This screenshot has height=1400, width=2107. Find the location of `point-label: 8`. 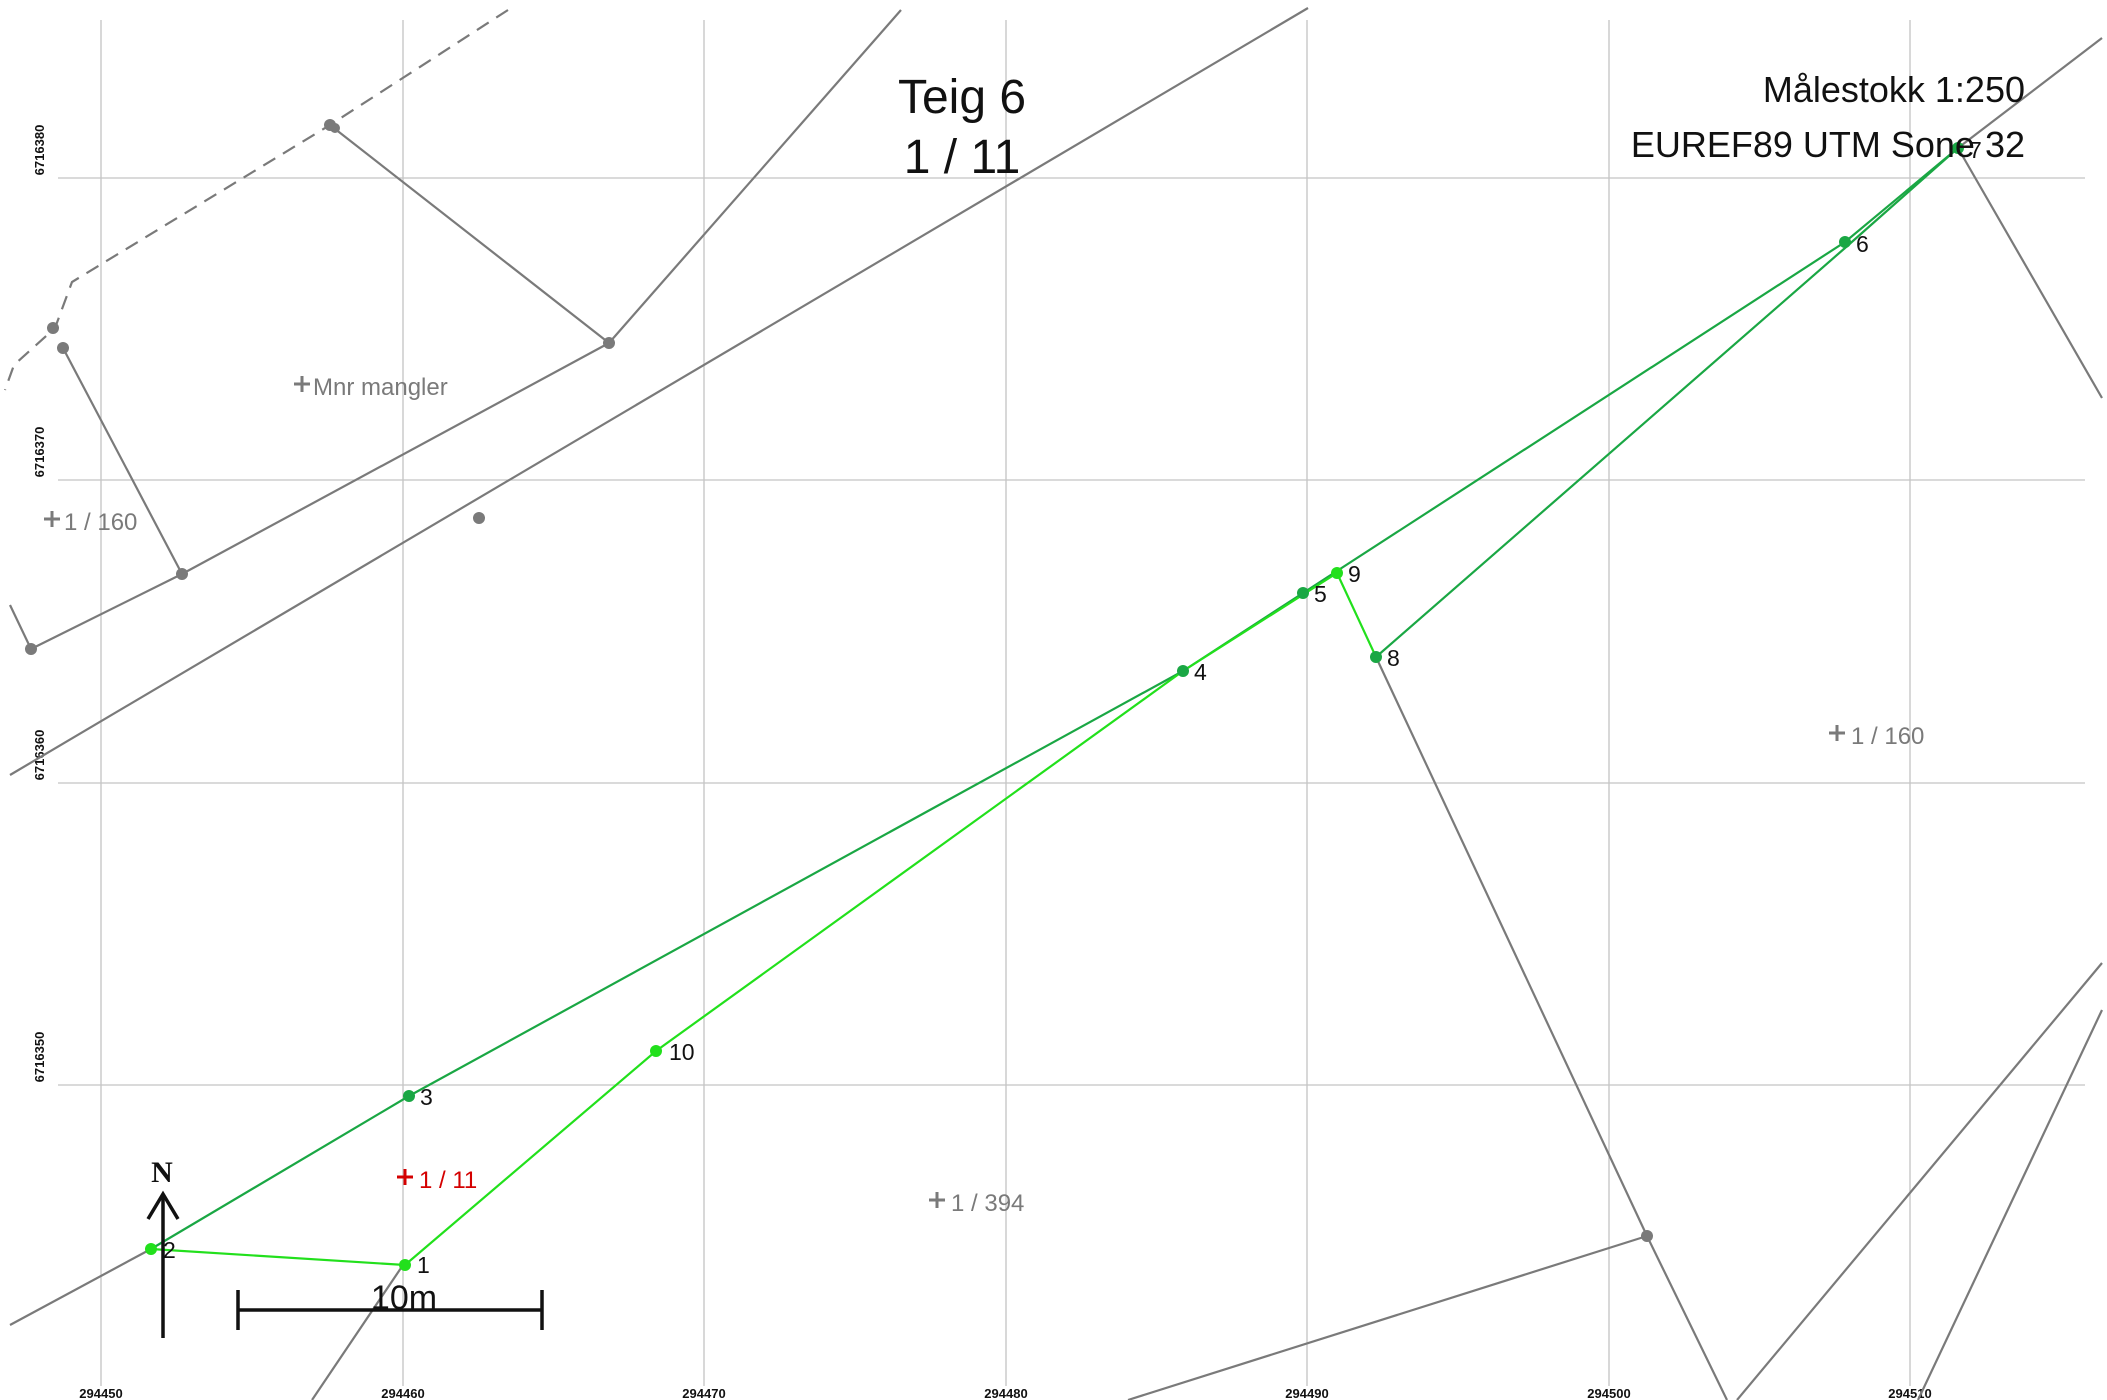

point-label: 8 is located at coordinates (1393, 658).